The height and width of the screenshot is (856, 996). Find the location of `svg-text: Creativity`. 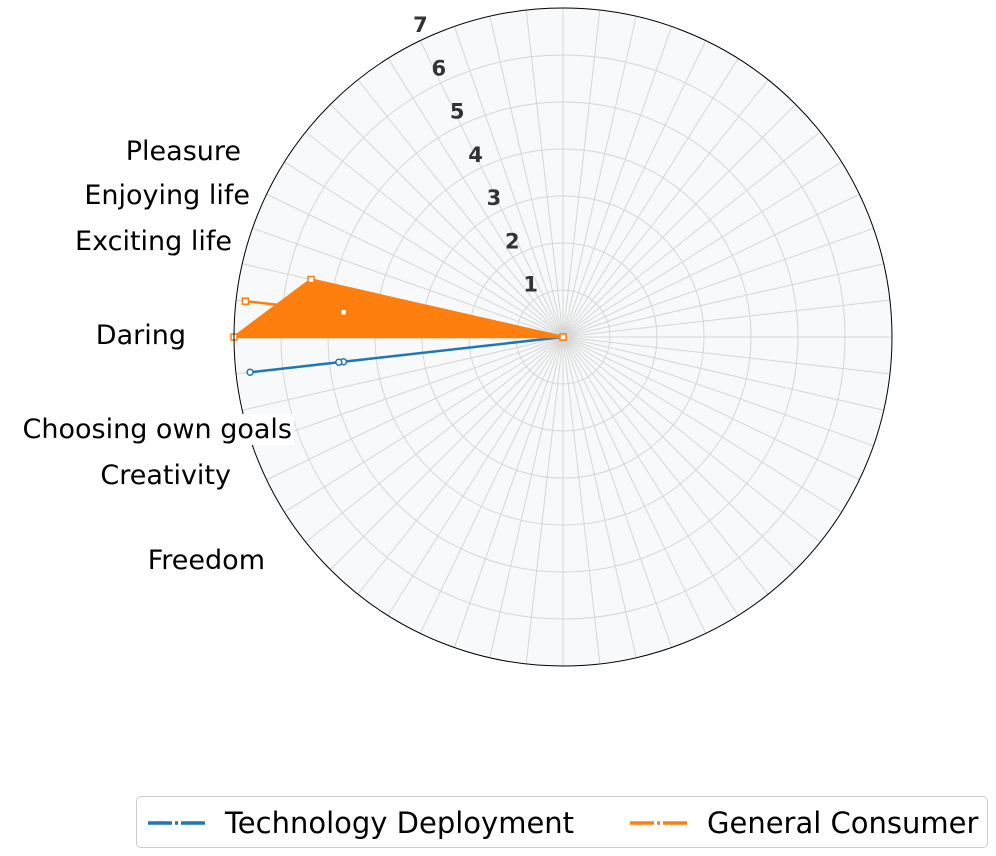

svg-text: Creativity is located at coordinates (165, 475).